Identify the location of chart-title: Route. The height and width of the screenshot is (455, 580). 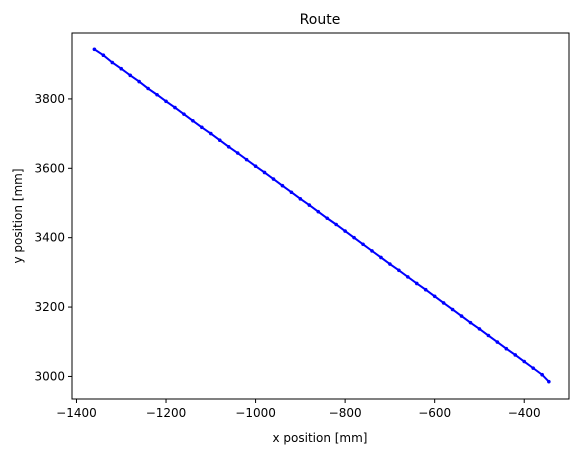
(320, 20).